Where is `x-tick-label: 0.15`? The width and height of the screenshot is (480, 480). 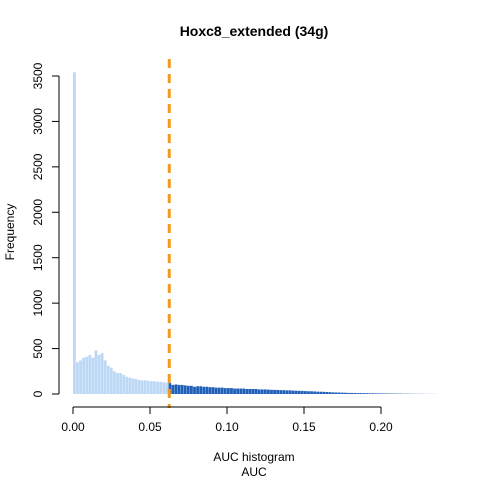 x-tick-label: 0.15 is located at coordinates (304, 427).